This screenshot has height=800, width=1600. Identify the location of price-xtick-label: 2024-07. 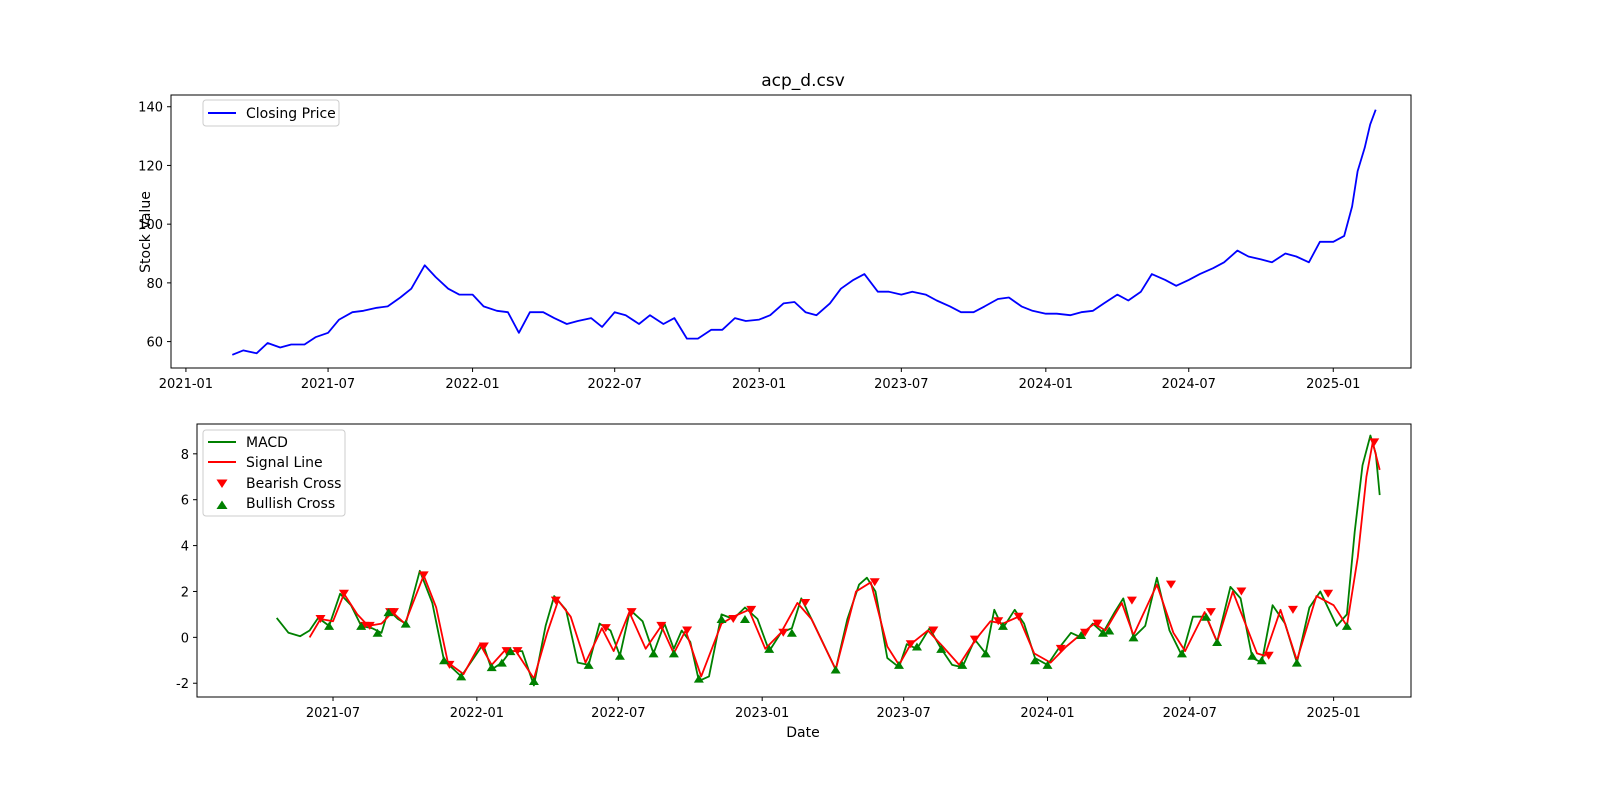
(1189, 384).